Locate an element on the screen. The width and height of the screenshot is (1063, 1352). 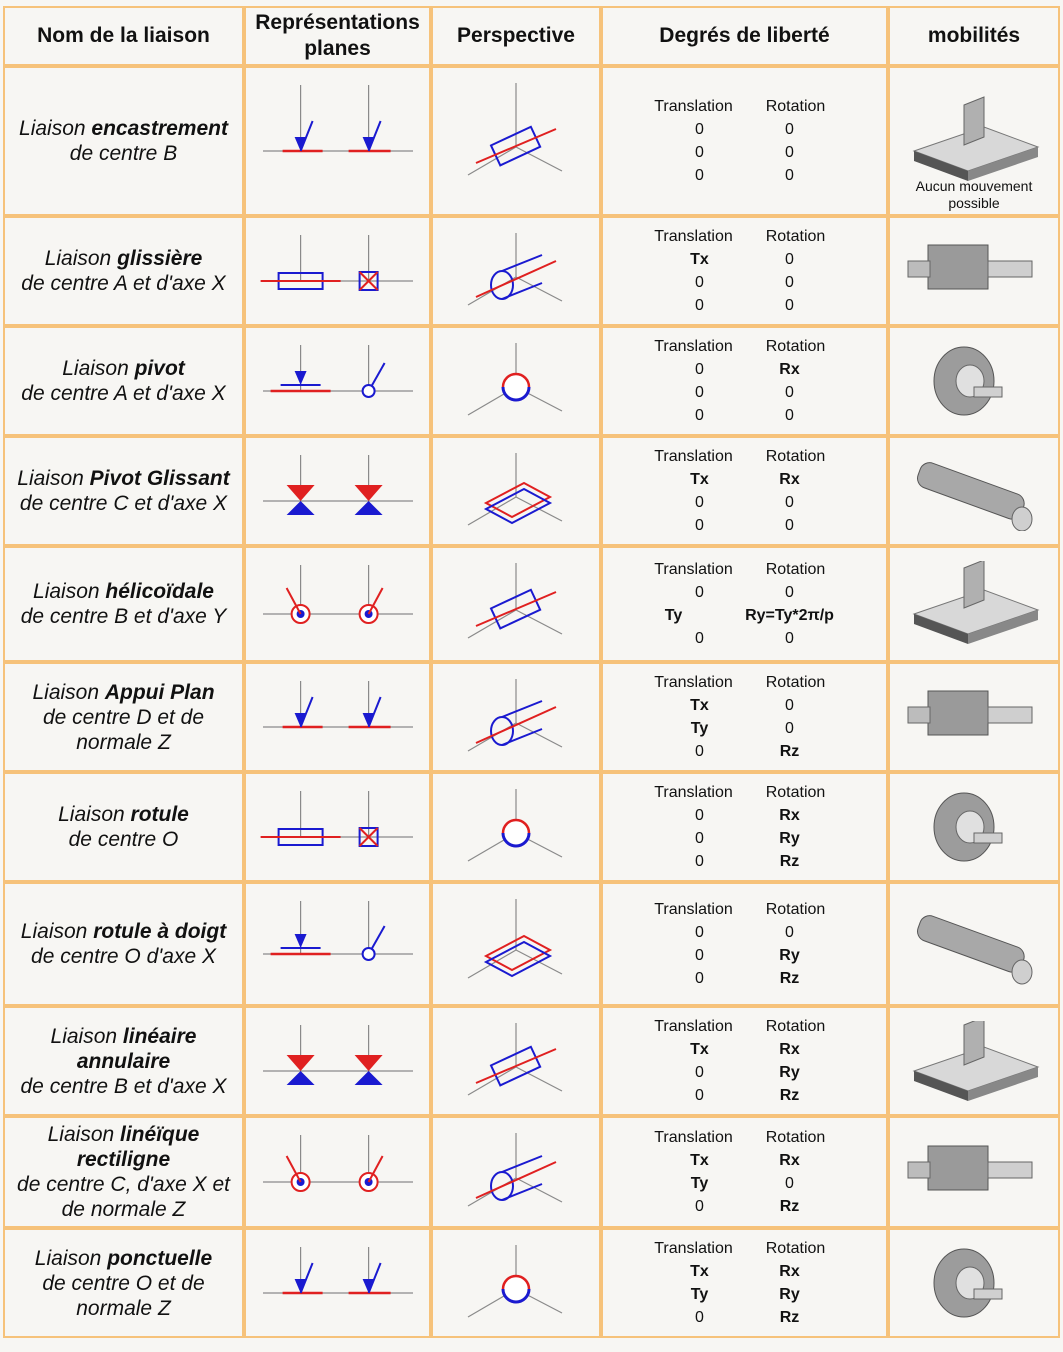
dof-translation-value: Ty is located at coordinates (699, 1294).